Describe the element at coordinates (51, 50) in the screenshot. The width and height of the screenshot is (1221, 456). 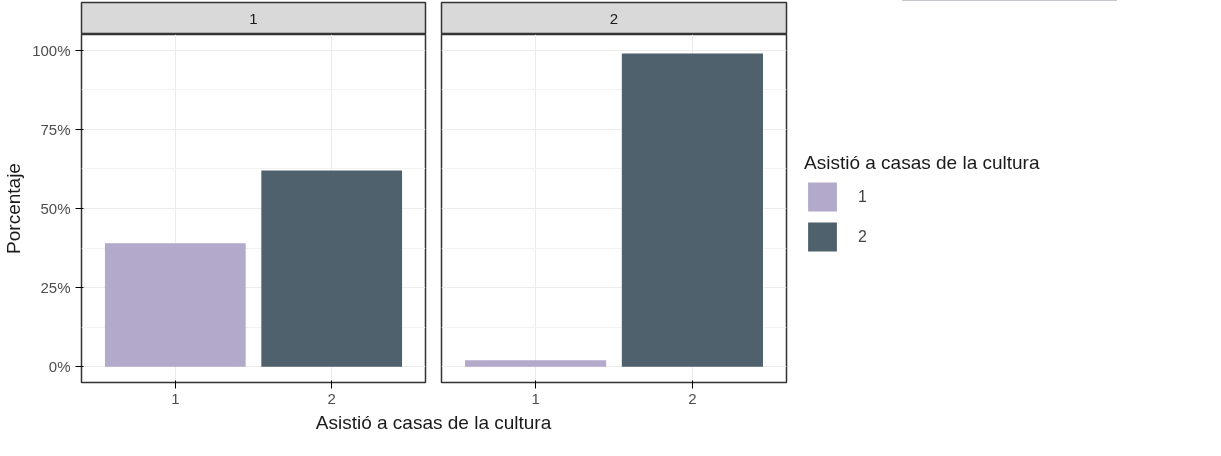
I see `y-tick-label: 100%` at that location.